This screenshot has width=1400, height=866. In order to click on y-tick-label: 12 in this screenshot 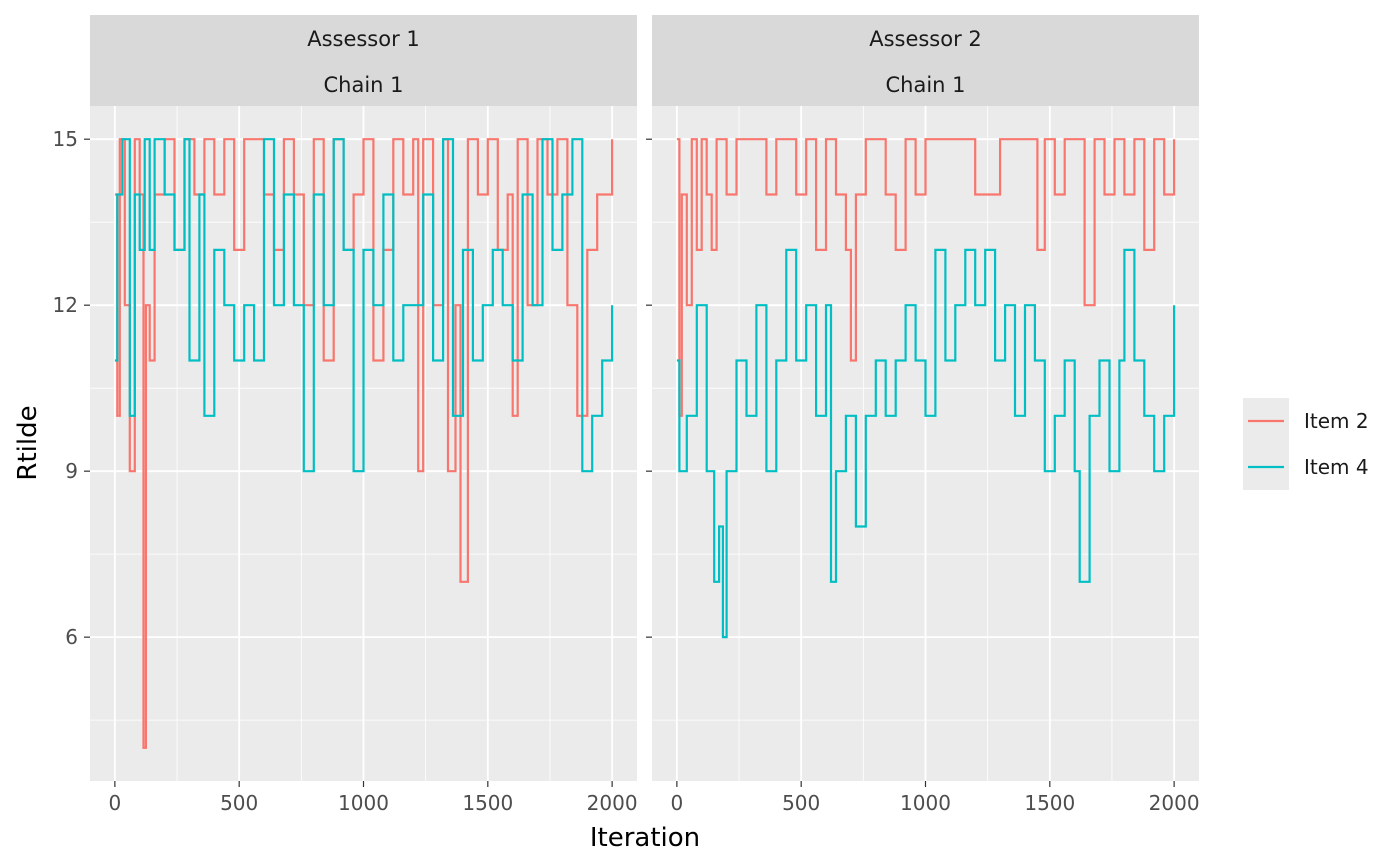, I will do `click(65, 305)`.